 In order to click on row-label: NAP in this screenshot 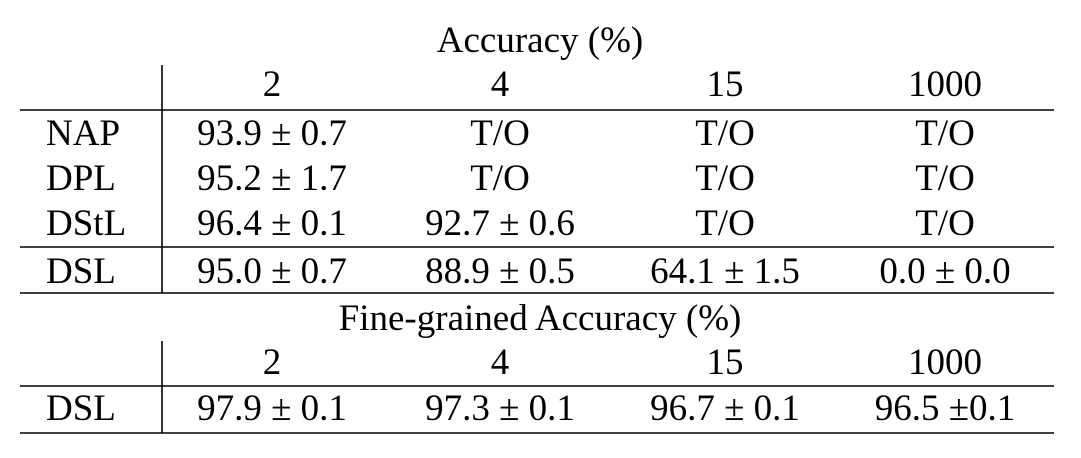, I will do `click(83, 133)`.